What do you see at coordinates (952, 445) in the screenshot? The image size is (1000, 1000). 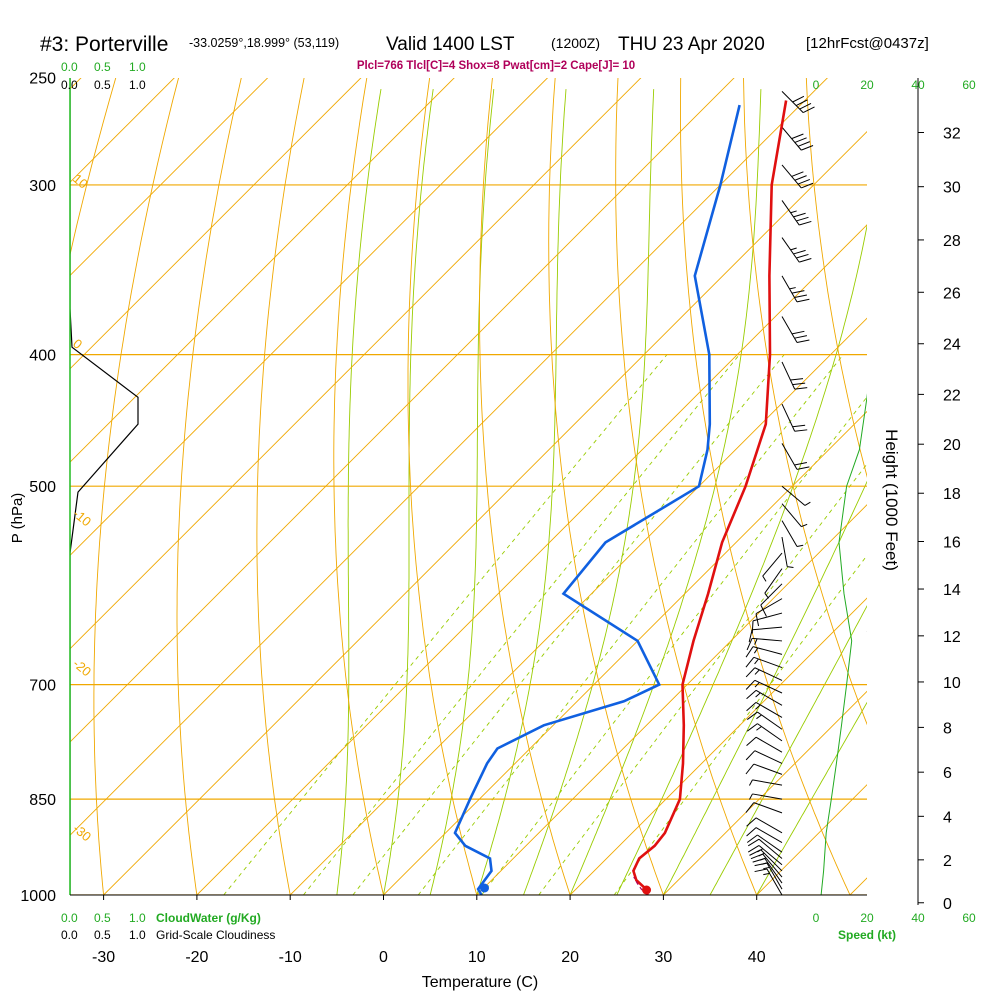 I see `height-tick-label: 20` at bounding box center [952, 445].